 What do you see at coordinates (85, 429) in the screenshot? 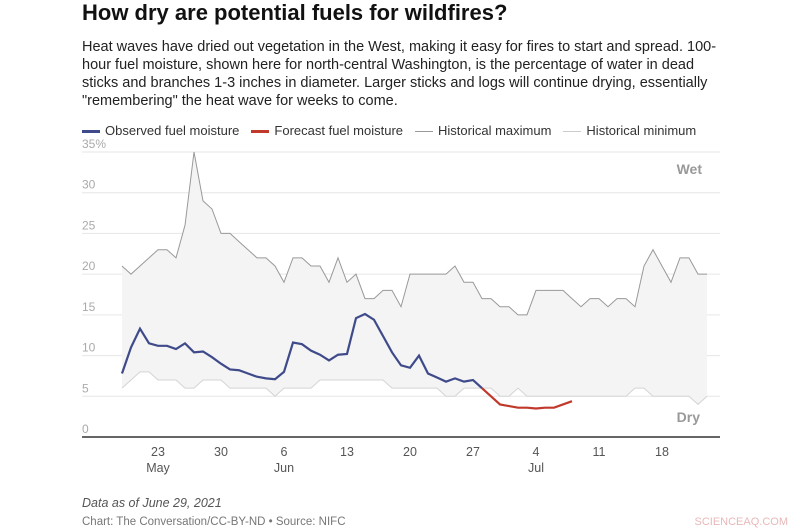
I see `y-tick-label: 0` at bounding box center [85, 429].